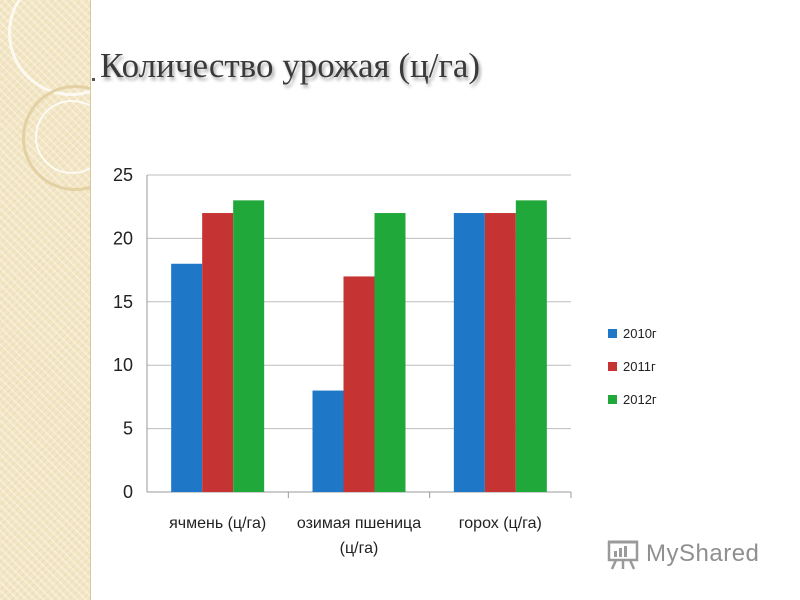  What do you see at coordinates (359, 548) in the screenshot?
I see `x-category-label: (ц/га)` at bounding box center [359, 548].